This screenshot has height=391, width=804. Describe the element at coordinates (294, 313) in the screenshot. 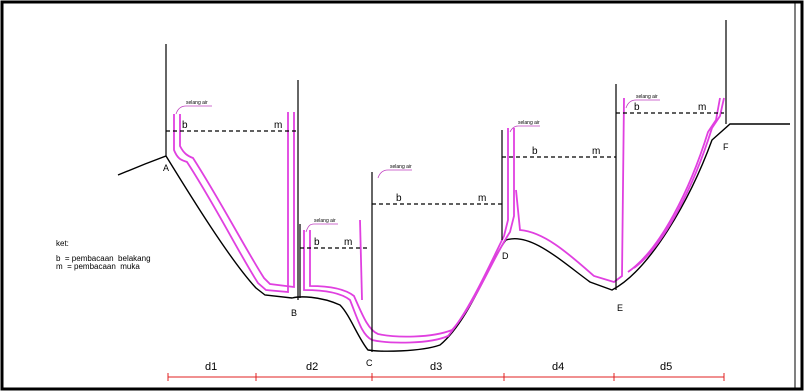

I see `point-label-b: B` at that location.